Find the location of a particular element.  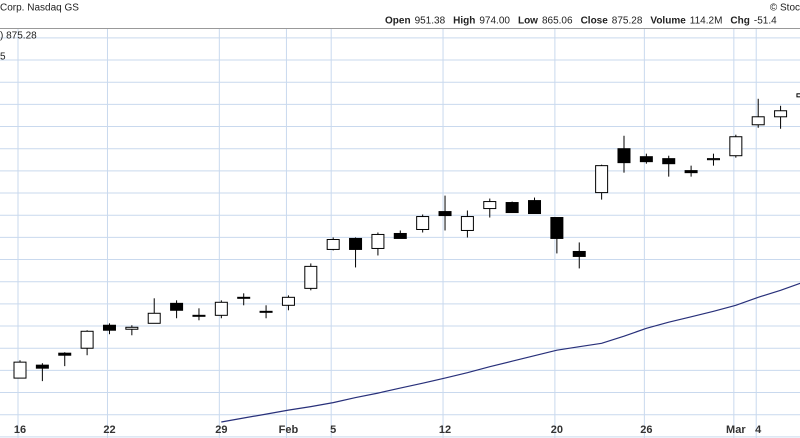

x-tick-label: 5 is located at coordinates (333, 430).